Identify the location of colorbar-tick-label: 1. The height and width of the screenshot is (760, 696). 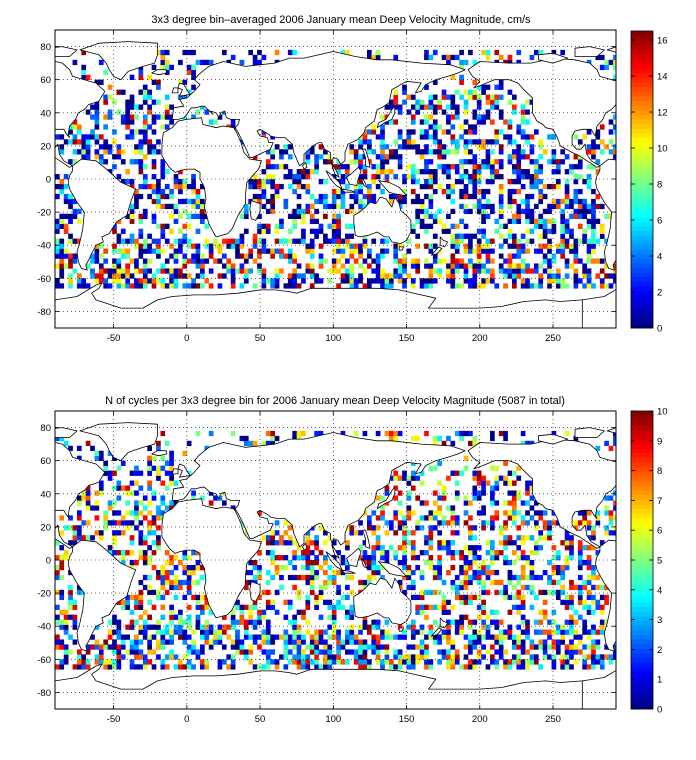
(659, 680).